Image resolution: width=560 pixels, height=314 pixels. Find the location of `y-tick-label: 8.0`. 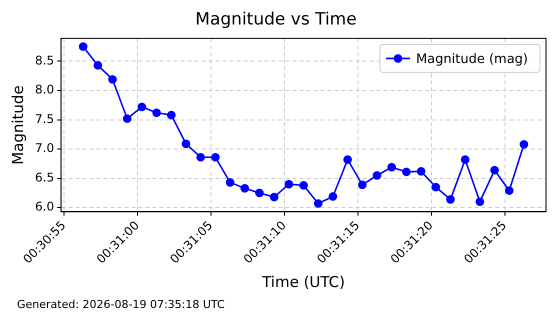

y-tick-label: 8.0 is located at coordinates (44, 89).